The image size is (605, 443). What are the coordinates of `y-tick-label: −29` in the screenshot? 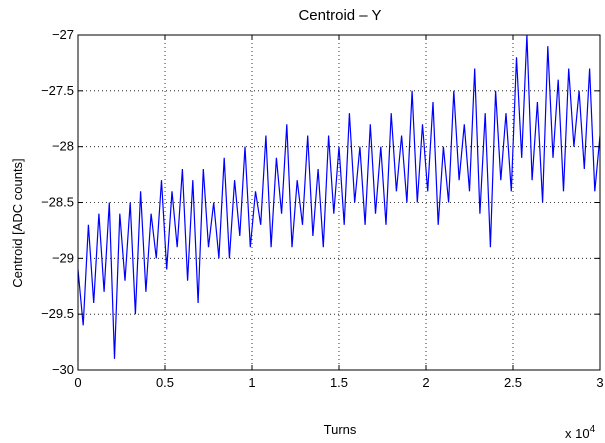 It's located at (63, 257).